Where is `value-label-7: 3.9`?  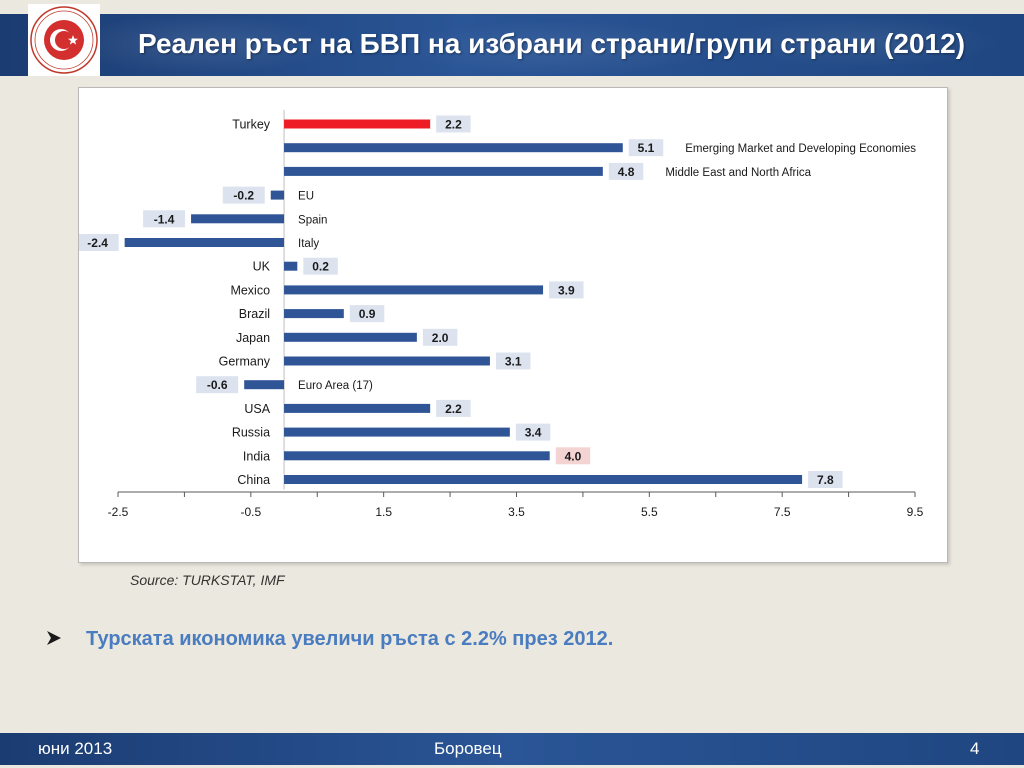 value-label-7: 3.9 is located at coordinates (566, 290).